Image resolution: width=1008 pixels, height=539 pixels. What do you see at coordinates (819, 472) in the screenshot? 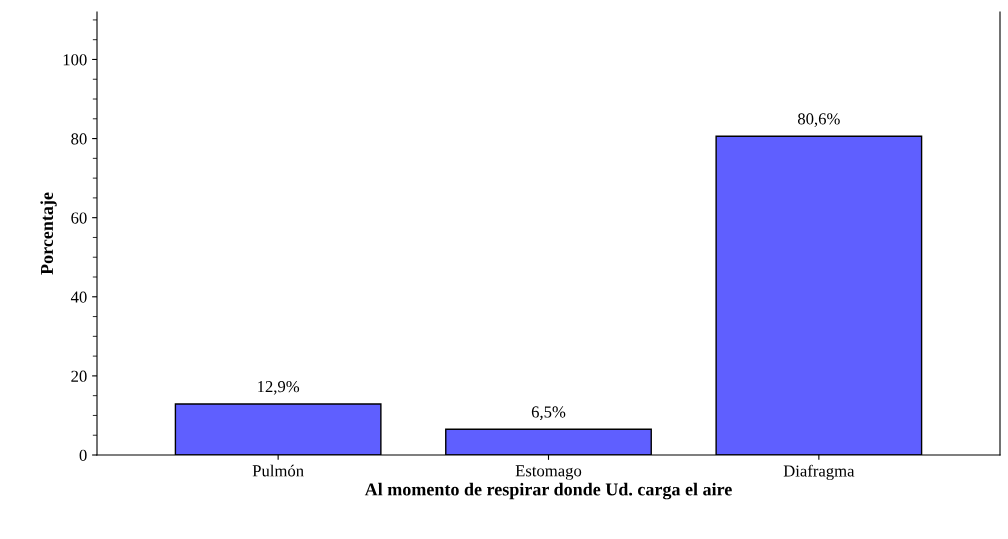
I see `x-tick-label: Diafragma` at bounding box center [819, 472].